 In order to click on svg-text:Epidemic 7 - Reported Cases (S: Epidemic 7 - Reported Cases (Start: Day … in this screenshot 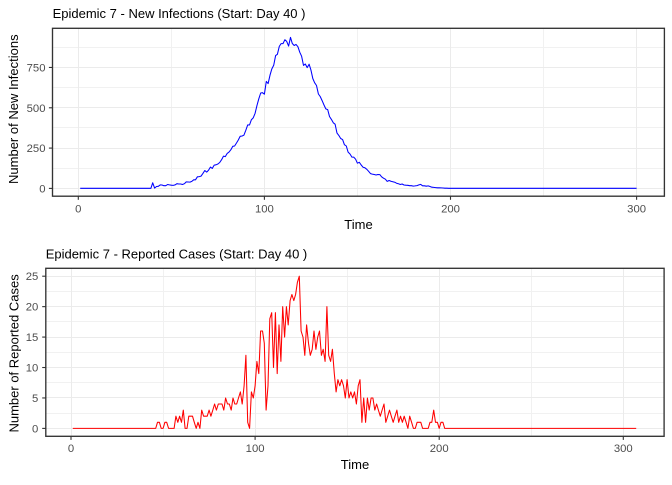, I will do `click(177, 254)`.